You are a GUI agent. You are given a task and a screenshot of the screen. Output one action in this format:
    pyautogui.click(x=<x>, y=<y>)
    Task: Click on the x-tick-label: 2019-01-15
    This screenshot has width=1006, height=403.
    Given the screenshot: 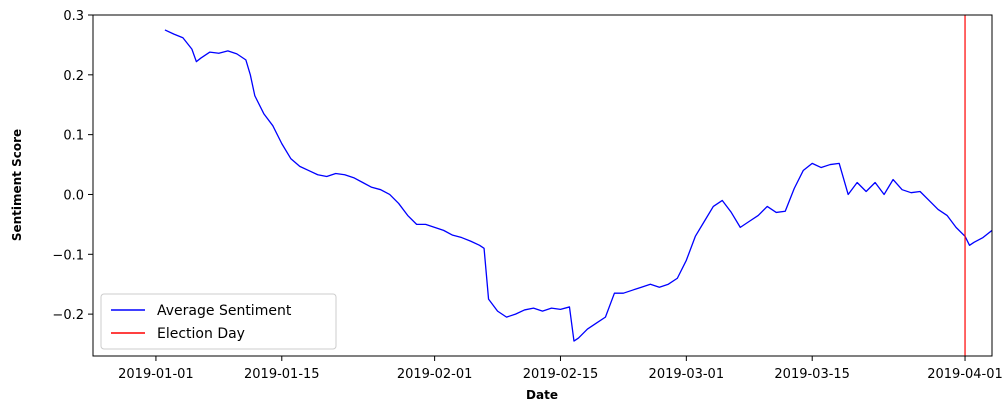 What is the action you would take?
    pyautogui.click(x=282, y=374)
    